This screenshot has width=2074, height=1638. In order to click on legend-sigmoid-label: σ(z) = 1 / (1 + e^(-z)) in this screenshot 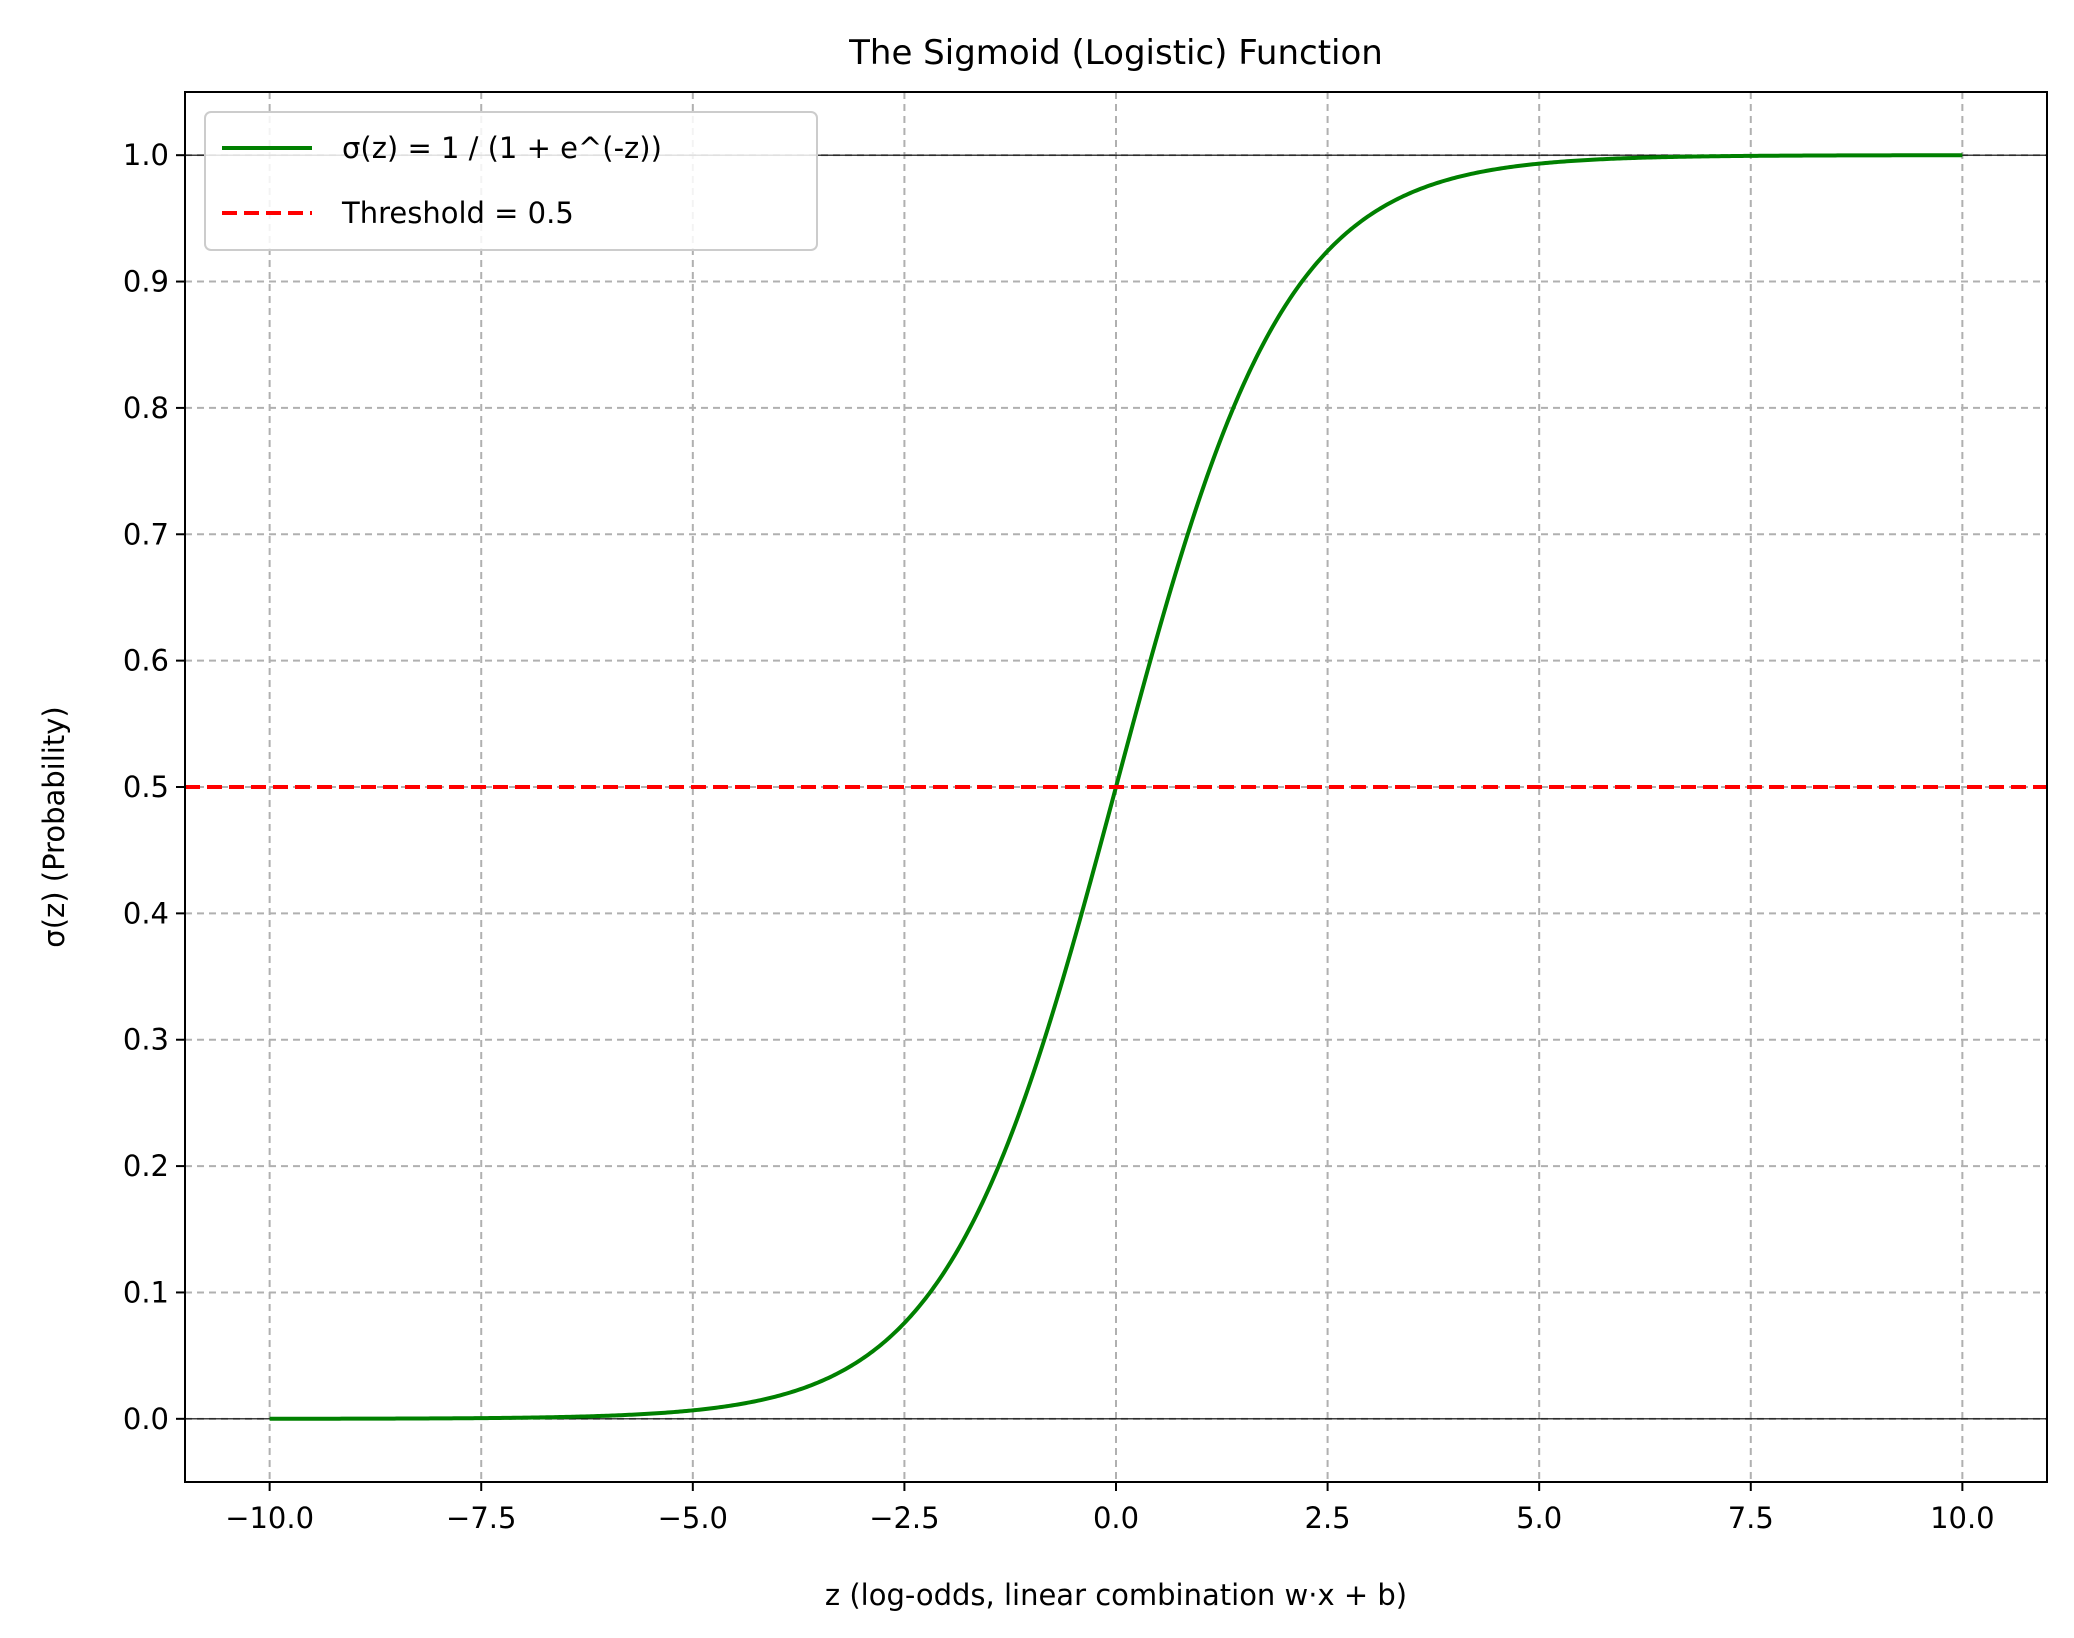, I will do `click(502, 148)`.